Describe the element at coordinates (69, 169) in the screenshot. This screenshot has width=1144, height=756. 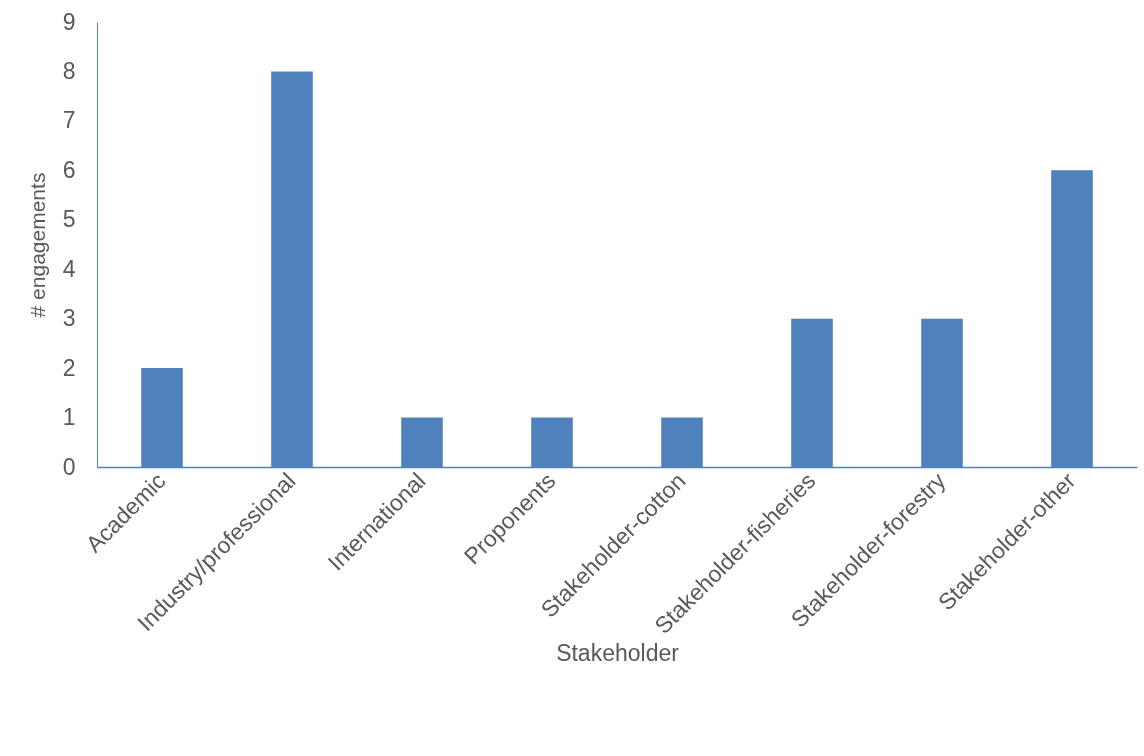
I see `y-tick-label: 6` at that location.